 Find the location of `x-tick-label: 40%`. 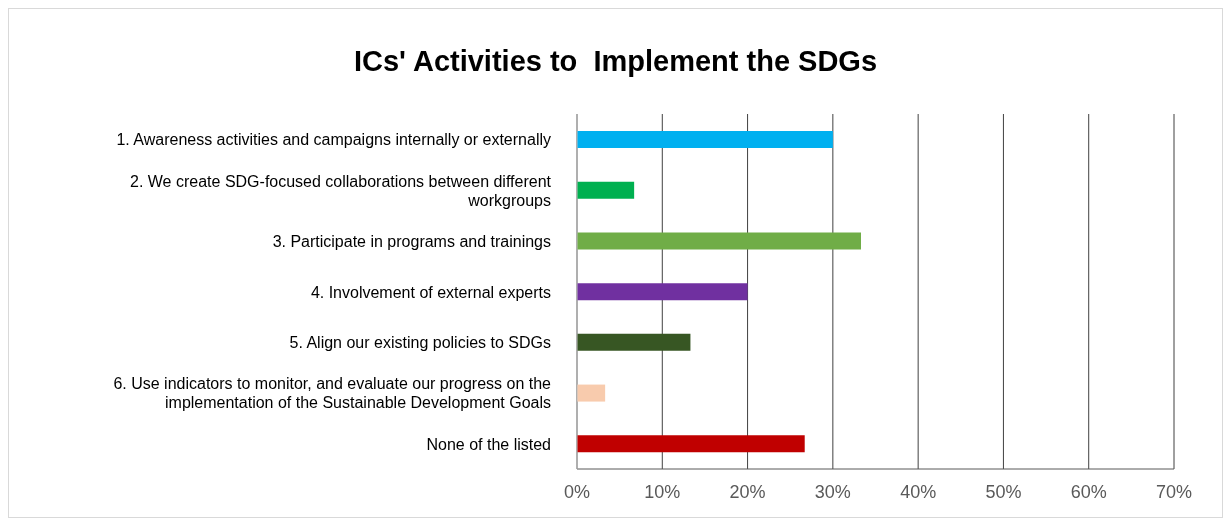

x-tick-label: 40% is located at coordinates (918, 491).